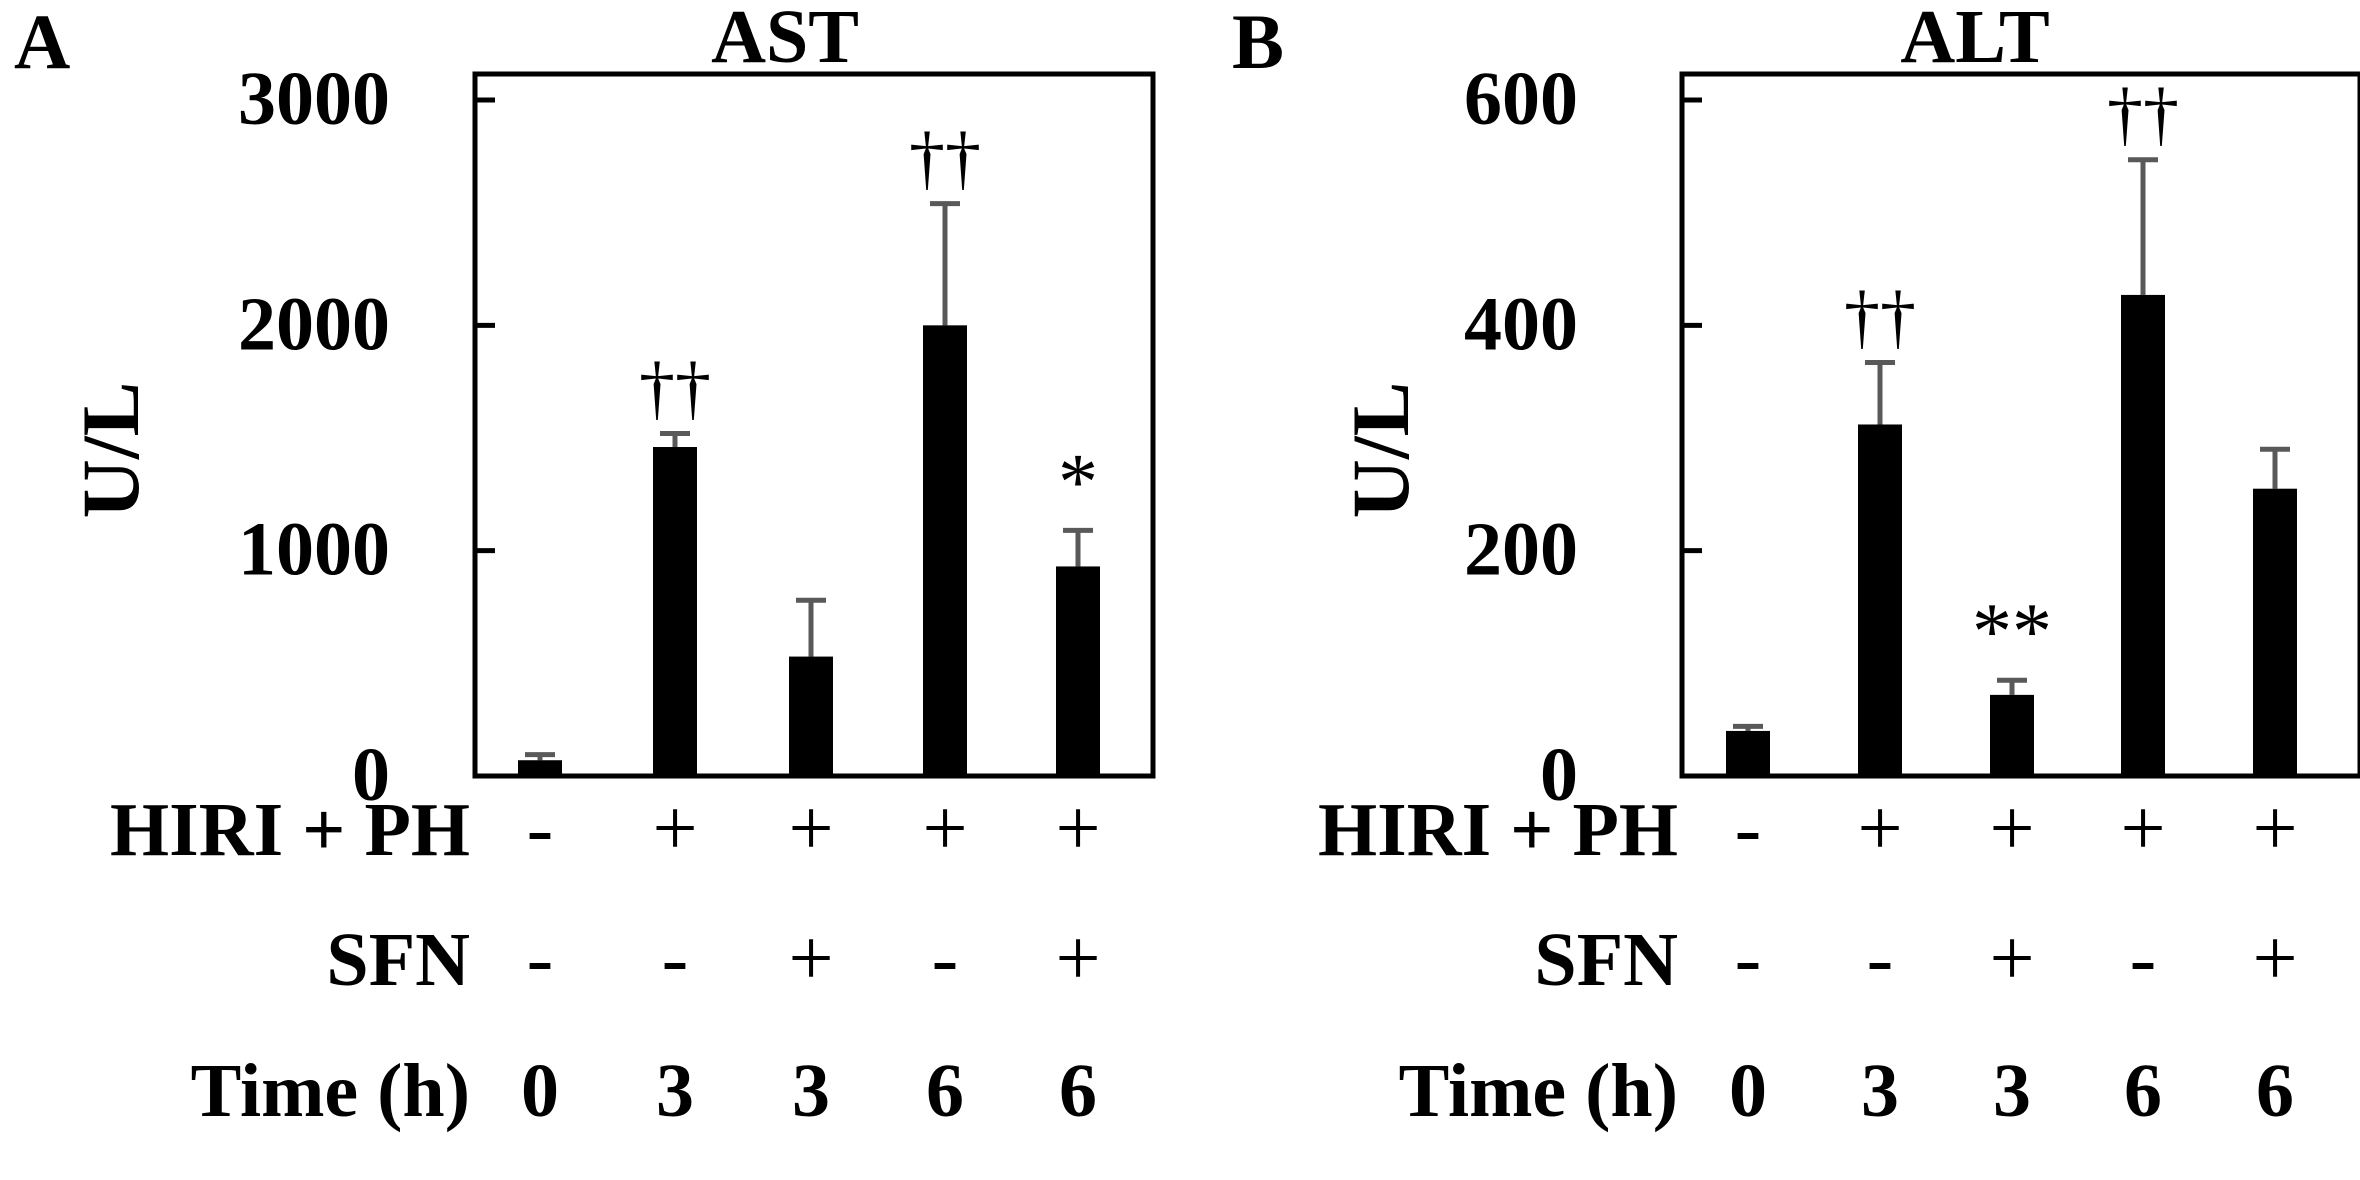 This screenshot has width=2360, height=1180. What do you see at coordinates (314, 99) in the screenshot?
I see `y-tick-label: 3000` at bounding box center [314, 99].